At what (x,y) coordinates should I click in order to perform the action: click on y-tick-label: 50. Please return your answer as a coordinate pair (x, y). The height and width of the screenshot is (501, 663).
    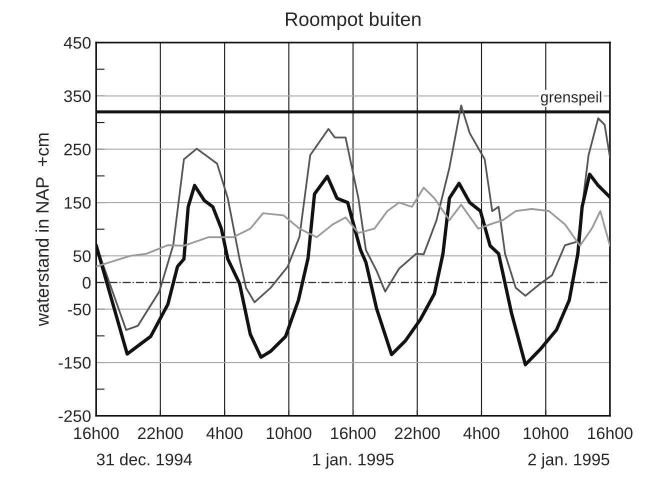
    Looking at the image, I should click on (82, 256).